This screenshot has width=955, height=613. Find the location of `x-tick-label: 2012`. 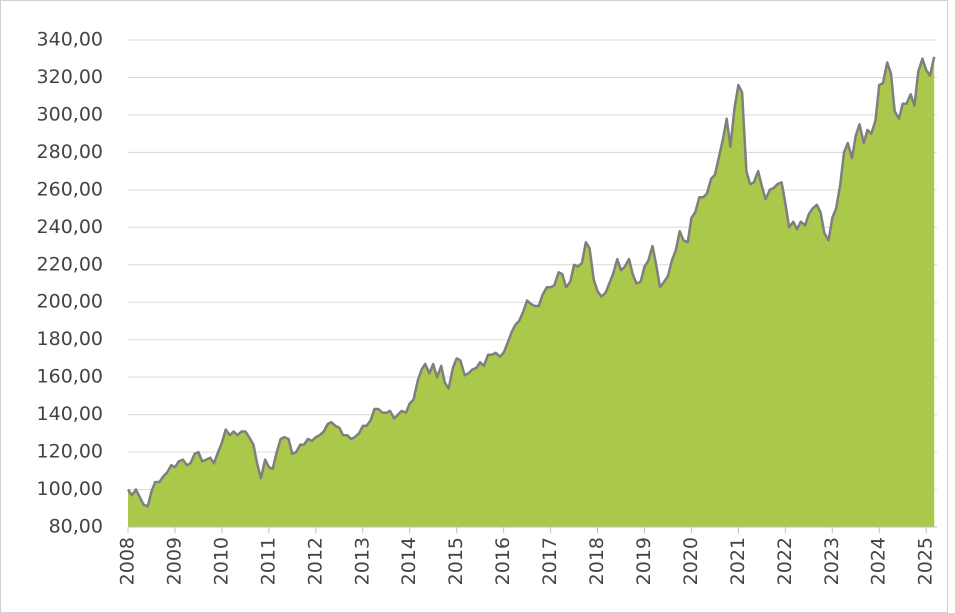

x-tick-label: 2012 is located at coordinates (315, 561).